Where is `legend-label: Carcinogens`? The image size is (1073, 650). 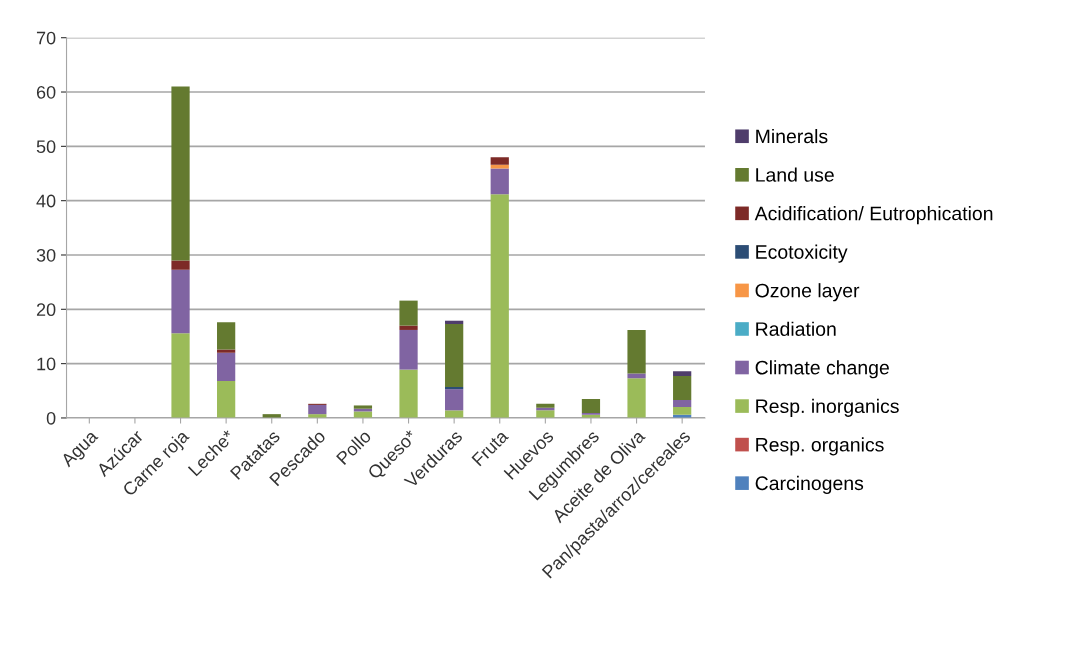
legend-label: Carcinogens is located at coordinates (809, 484).